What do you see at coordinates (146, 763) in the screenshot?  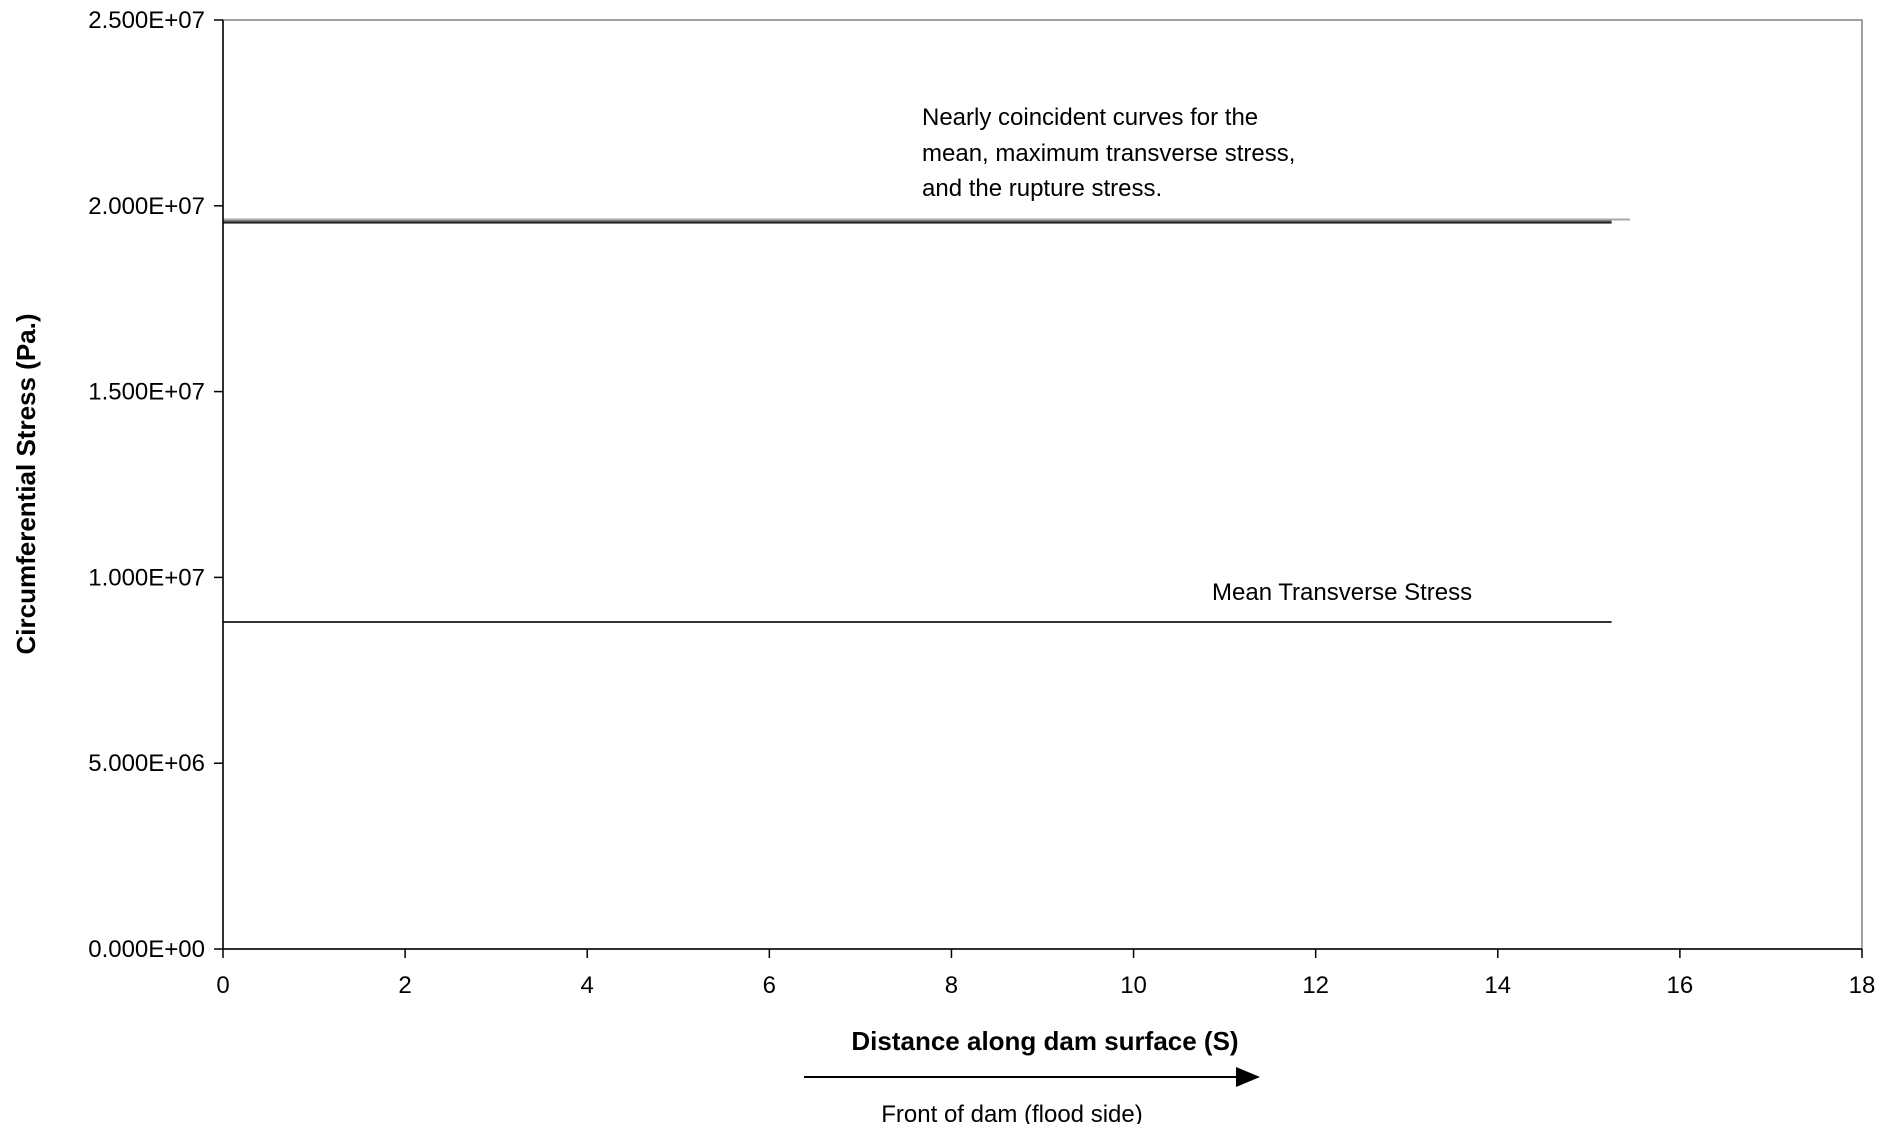 I see `y-tick-label: 5.000E+06` at bounding box center [146, 763].